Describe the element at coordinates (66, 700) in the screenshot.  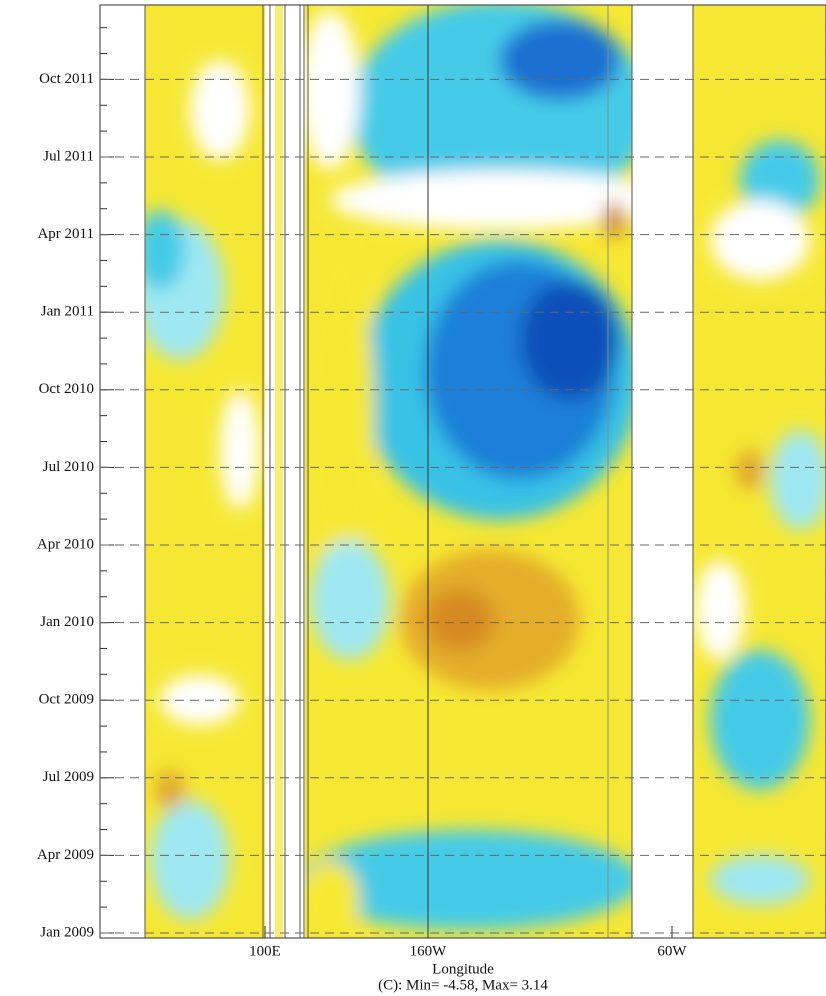
I see `y-tick-label: Oct 2009` at that location.